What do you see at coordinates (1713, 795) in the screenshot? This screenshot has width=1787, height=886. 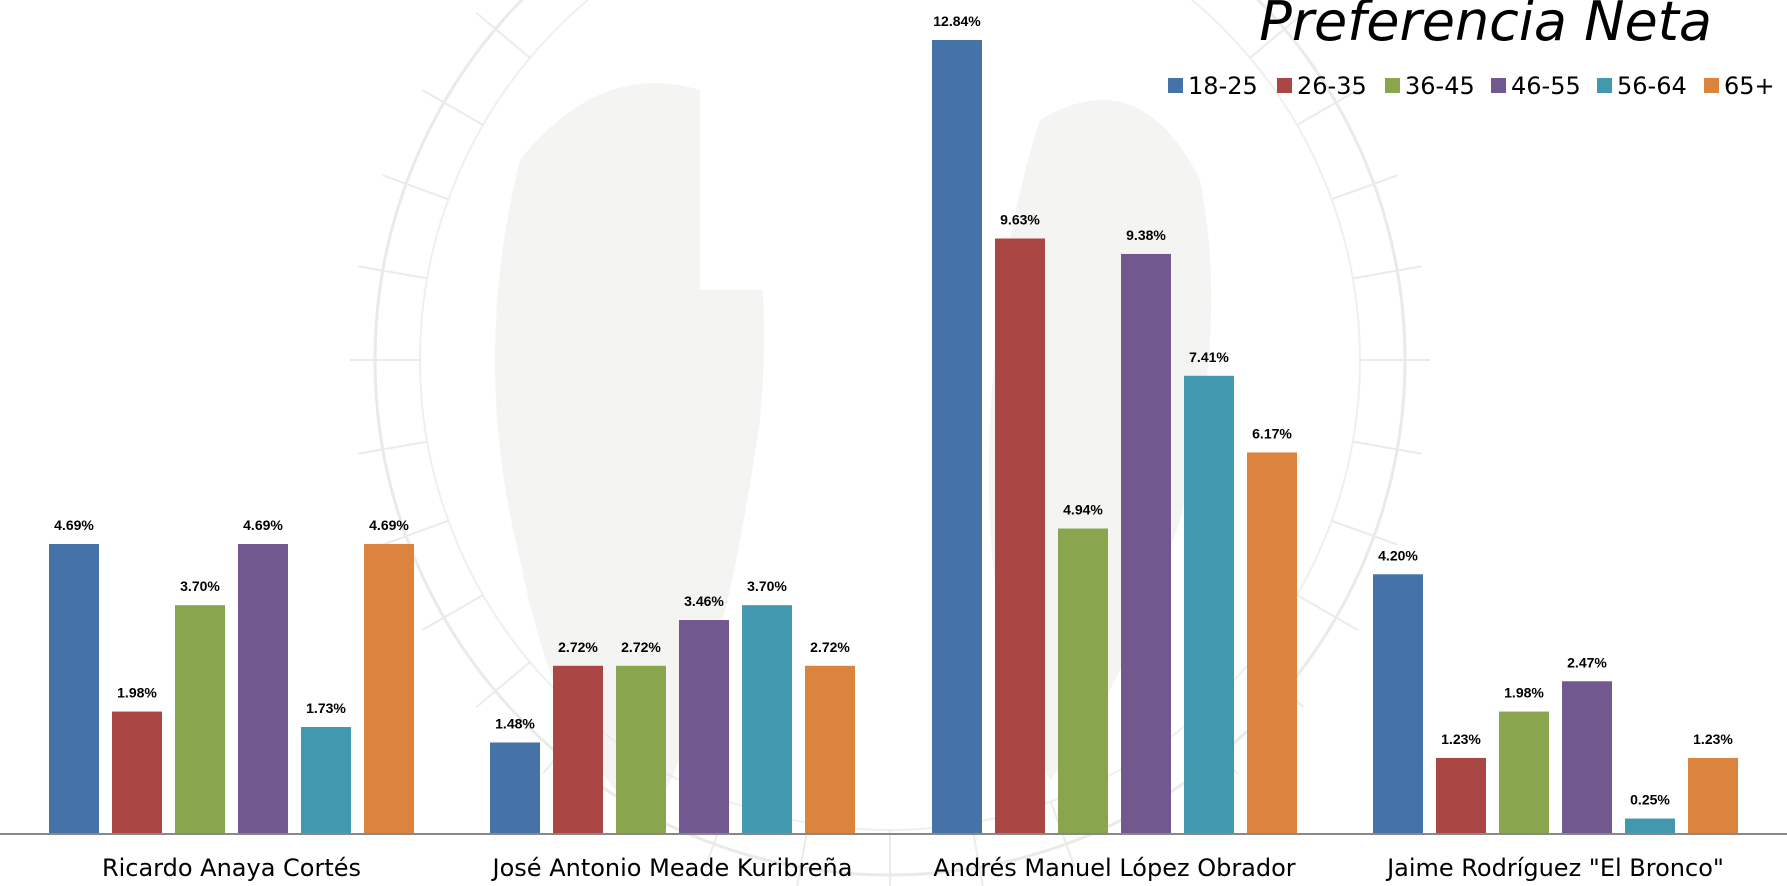 I see `bar-65+-3` at bounding box center [1713, 795].